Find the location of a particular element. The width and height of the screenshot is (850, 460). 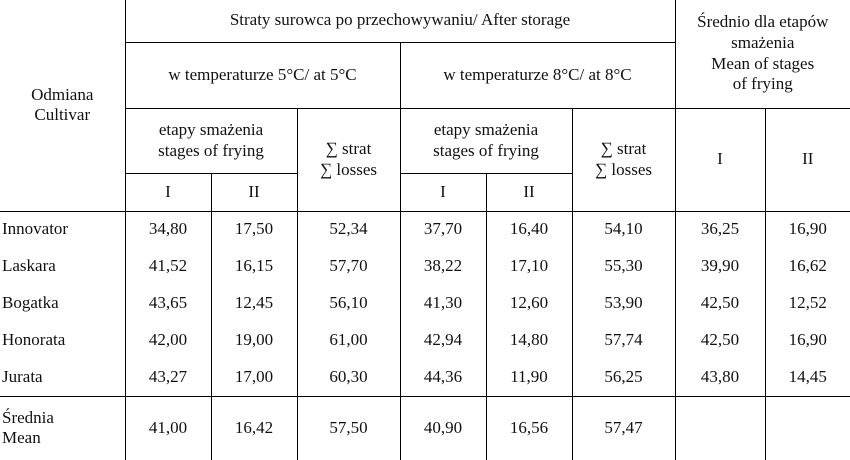

value-cell: 56,10 is located at coordinates (348, 303).